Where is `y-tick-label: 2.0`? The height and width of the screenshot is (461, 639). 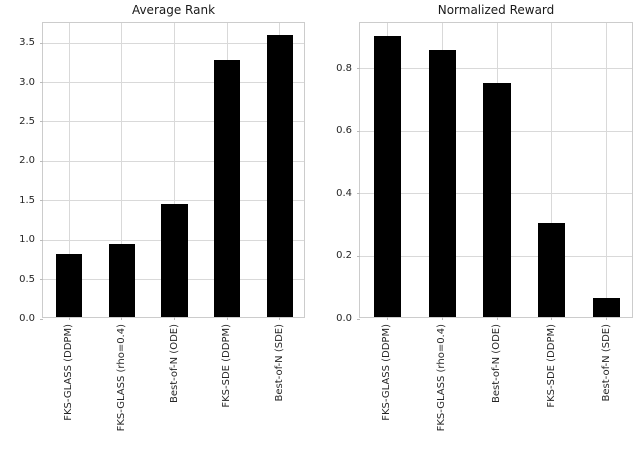 y-tick-label: 2.0 is located at coordinates (27, 161).